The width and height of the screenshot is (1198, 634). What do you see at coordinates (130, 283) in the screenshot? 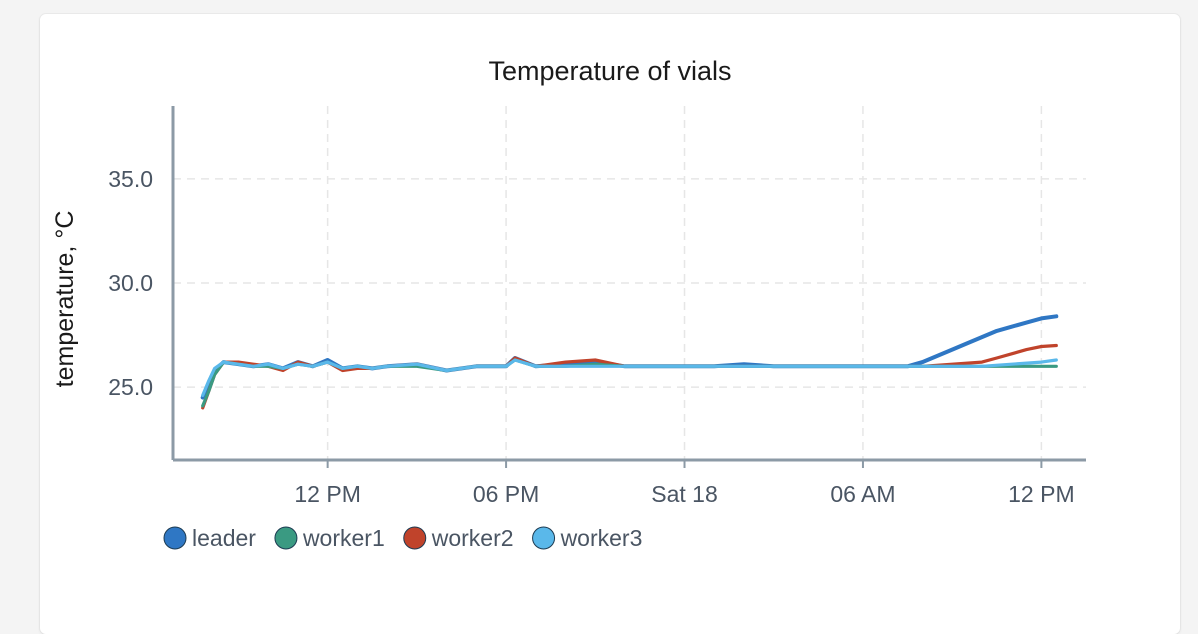
I see `y-tick-label: 30.0` at bounding box center [130, 283].